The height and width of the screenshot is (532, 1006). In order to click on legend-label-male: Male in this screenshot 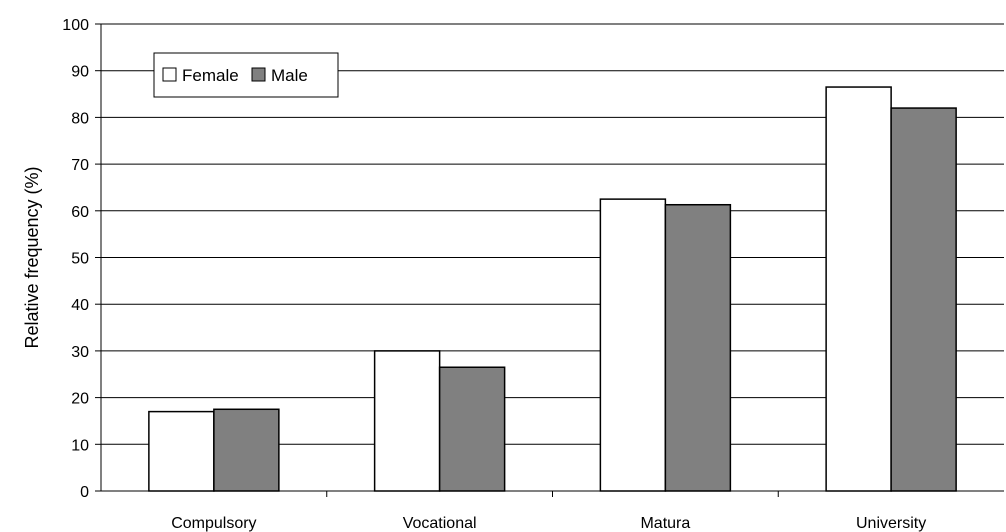, I will do `click(289, 75)`.